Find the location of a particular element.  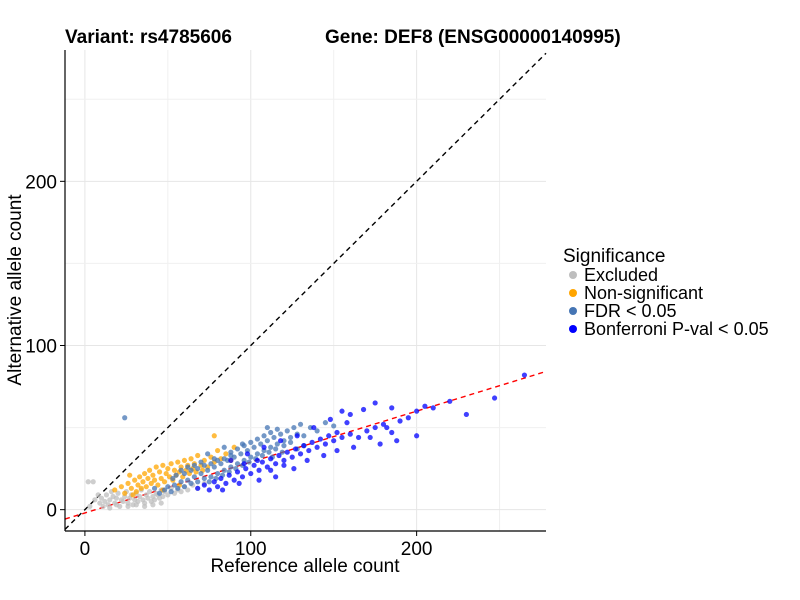

chart-title-gene: Gene: DEF8 (ENSG00000140995) is located at coordinates (473, 37).